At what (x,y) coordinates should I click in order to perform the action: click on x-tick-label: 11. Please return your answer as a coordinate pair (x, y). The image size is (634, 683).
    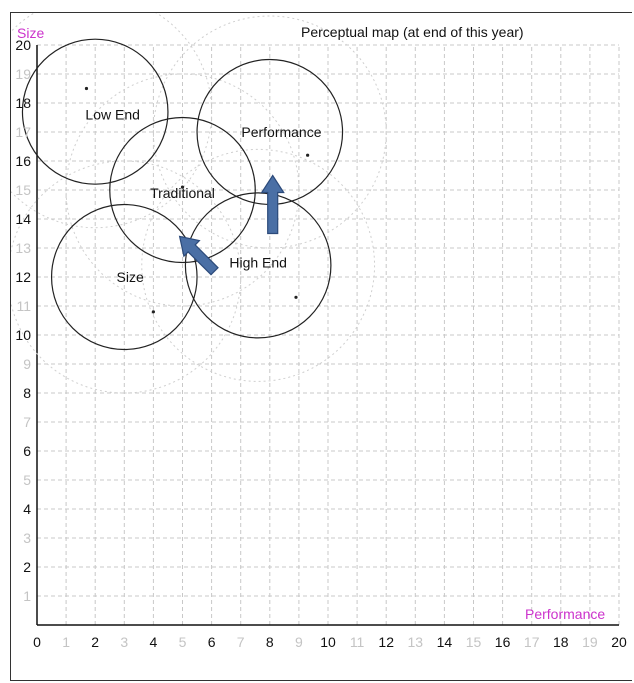
    Looking at the image, I should click on (357, 642).